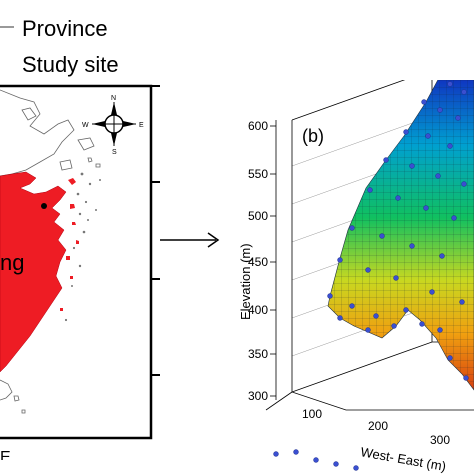 This screenshot has height=474, width=474. I want to click on x-axis-ticks: 100 200 300, so click(376, 427).